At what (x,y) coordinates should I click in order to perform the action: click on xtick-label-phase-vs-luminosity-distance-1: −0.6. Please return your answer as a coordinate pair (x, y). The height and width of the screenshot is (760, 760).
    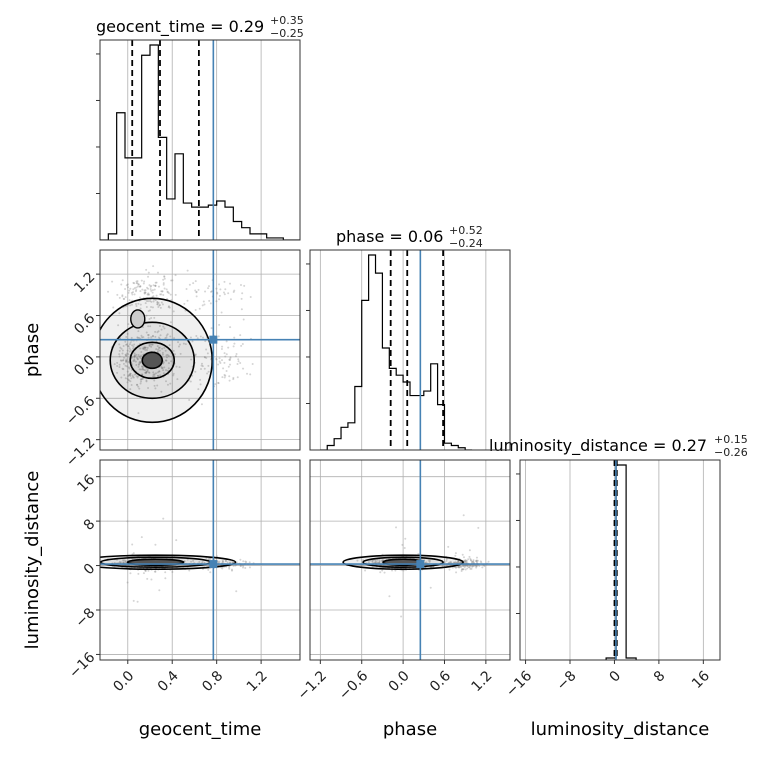
    Looking at the image, I should click on (353, 685).